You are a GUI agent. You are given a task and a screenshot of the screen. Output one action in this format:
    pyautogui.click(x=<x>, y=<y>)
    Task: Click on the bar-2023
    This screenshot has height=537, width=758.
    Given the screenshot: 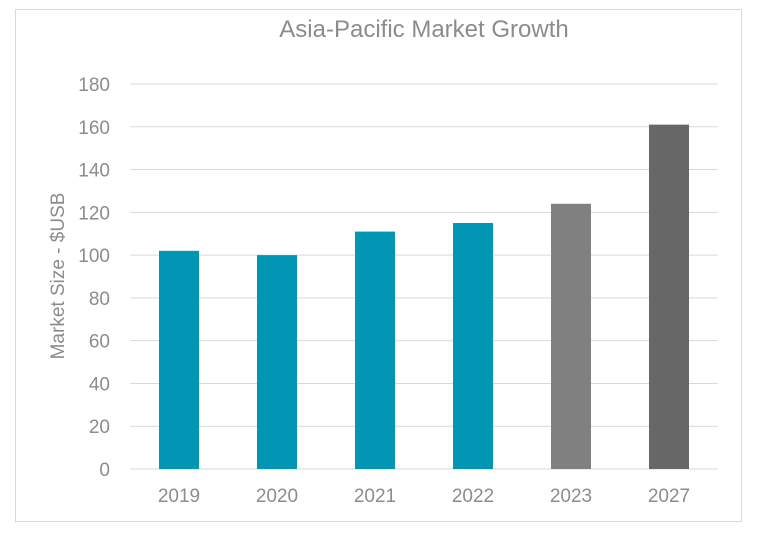 What is the action you would take?
    pyautogui.click(x=571, y=336)
    